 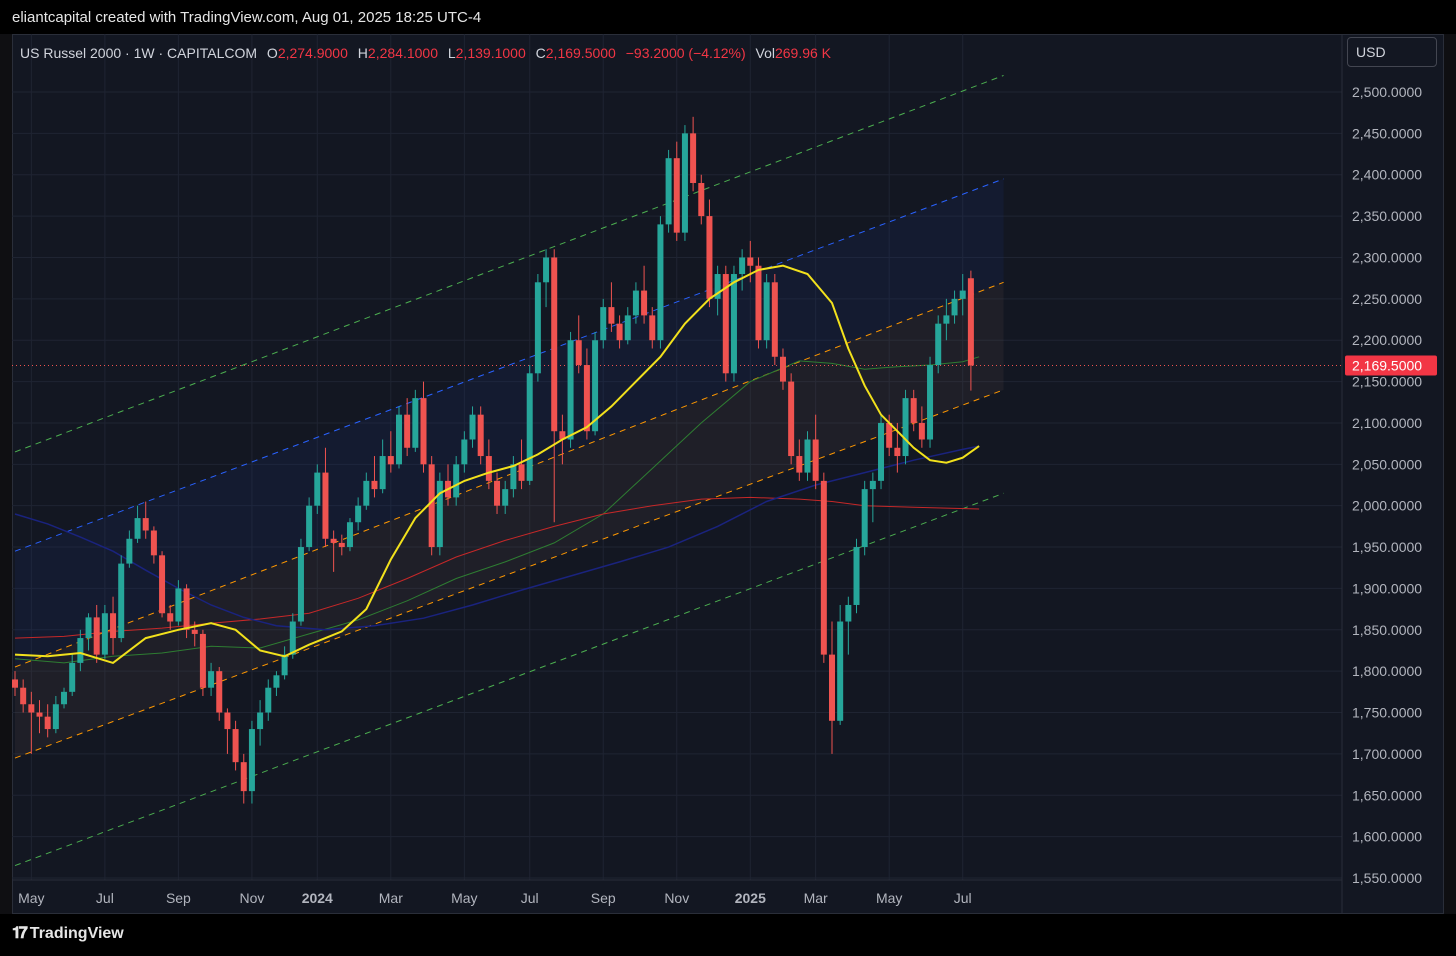 I want to click on low-label: L, so click(x=451, y=53).